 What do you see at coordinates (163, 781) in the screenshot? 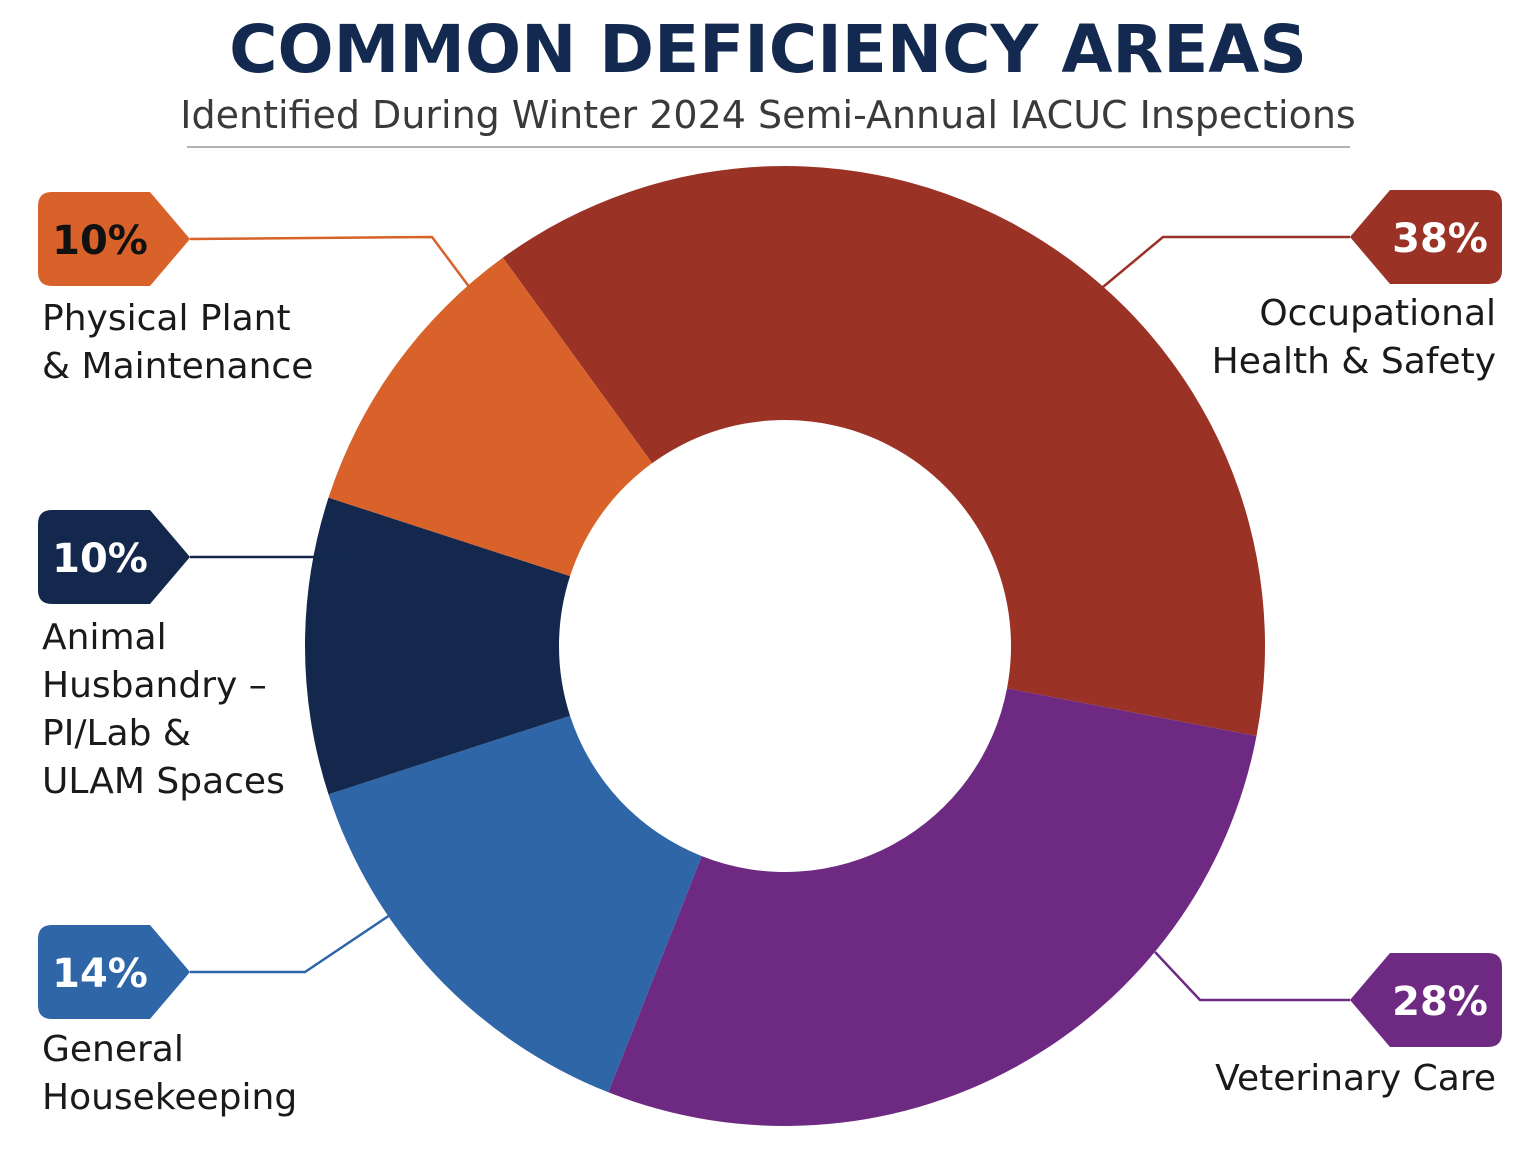
I see `category-label: ULAM Spaces` at bounding box center [163, 781].